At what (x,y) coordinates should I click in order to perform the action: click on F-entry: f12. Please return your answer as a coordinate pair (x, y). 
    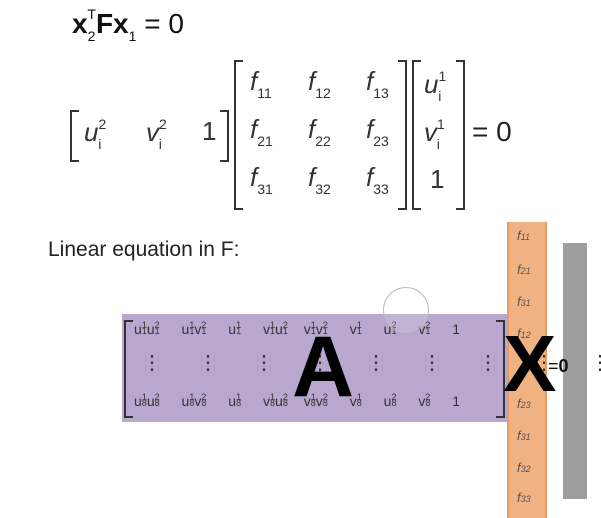
    Looking at the image, I should click on (319, 83).